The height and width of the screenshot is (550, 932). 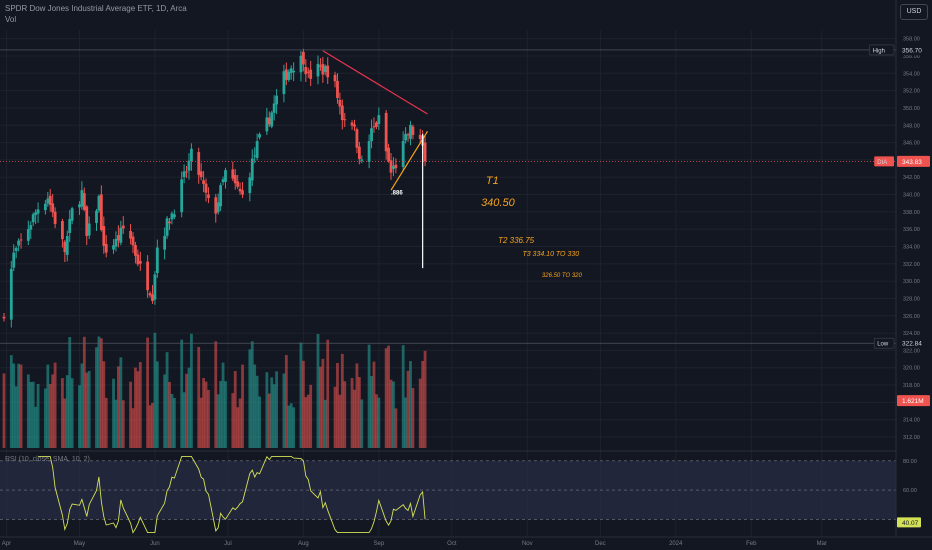 What do you see at coordinates (914, 12) in the screenshot?
I see `currency-button: USD` at bounding box center [914, 12].